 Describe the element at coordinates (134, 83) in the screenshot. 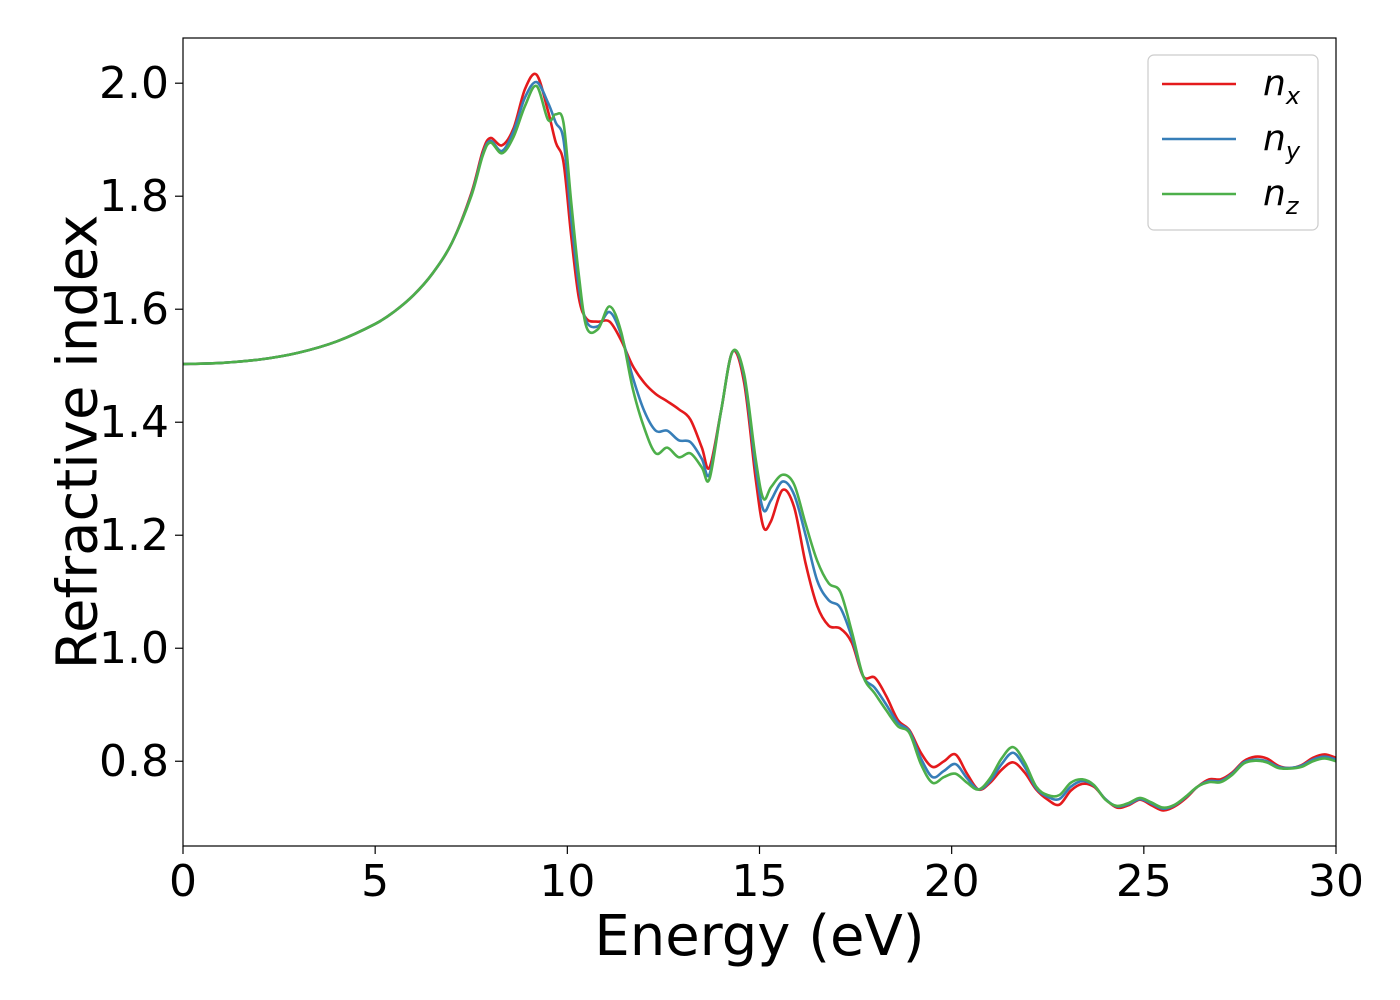

I see `y-tick-label: 2.0` at that location.